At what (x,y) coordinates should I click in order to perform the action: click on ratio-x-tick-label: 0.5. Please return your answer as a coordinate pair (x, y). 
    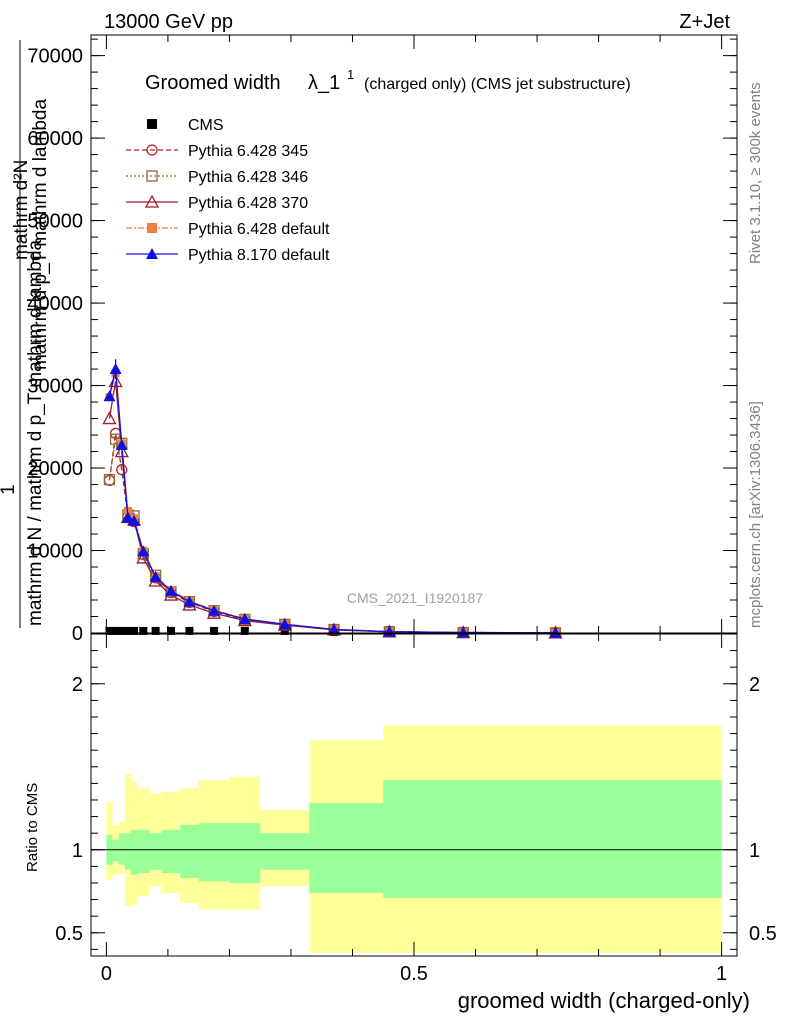
    Looking at the image, I should click on (414, 974).